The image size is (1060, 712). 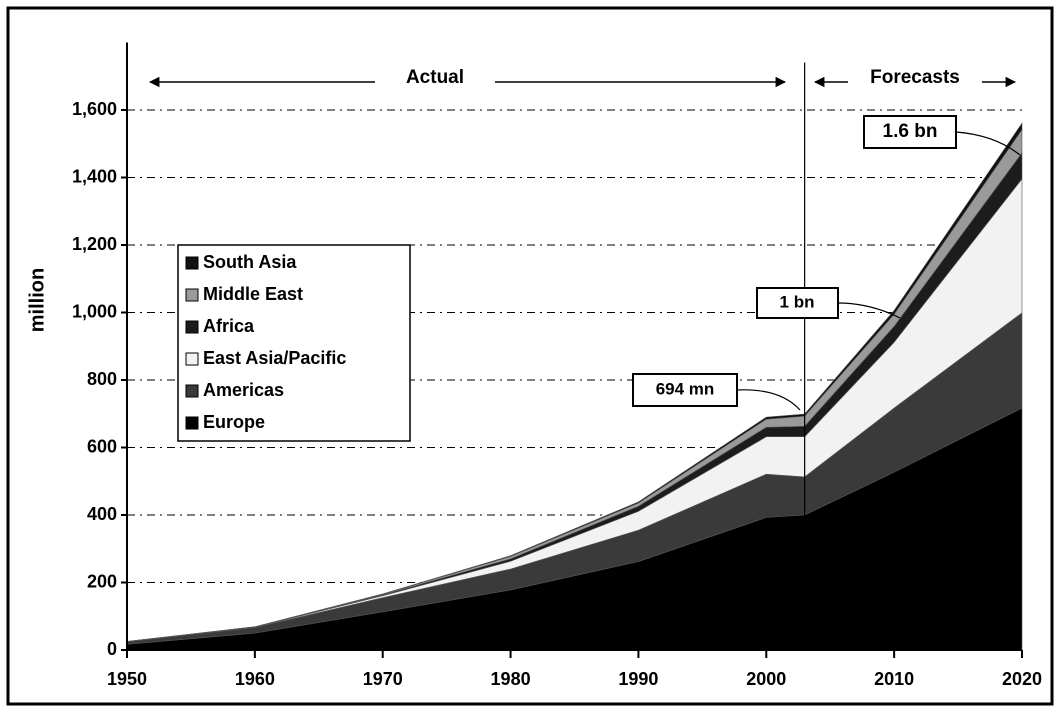 I want to click on annotation: Forecasts, so click(x=915, y=77).